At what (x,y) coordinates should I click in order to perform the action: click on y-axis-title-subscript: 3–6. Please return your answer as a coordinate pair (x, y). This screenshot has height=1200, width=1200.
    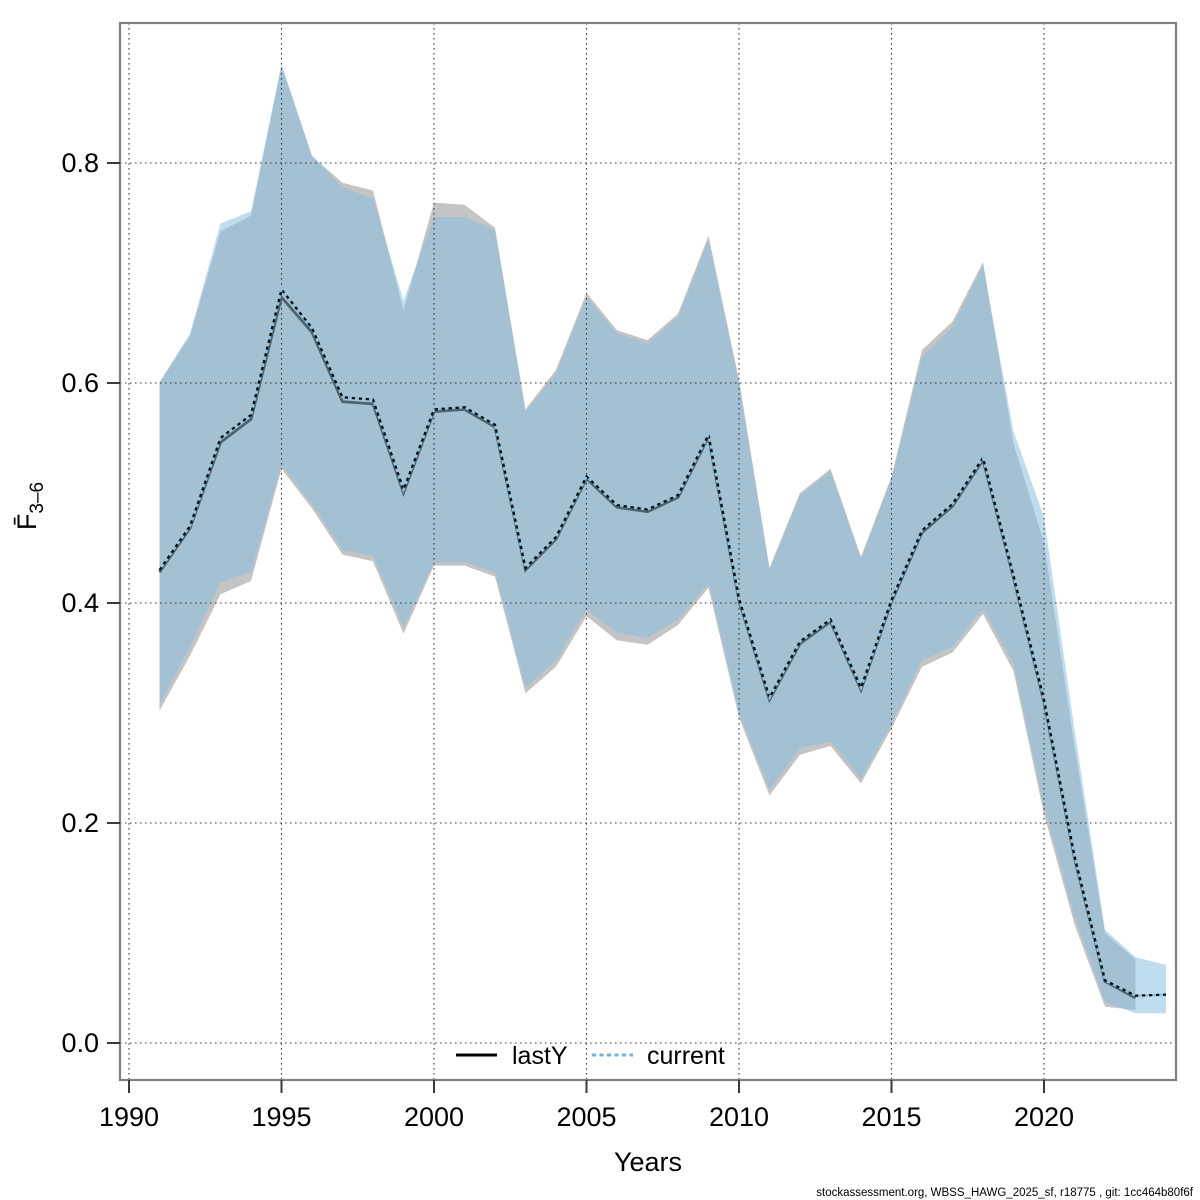
    Looking at the image, I should click on (37, 498).